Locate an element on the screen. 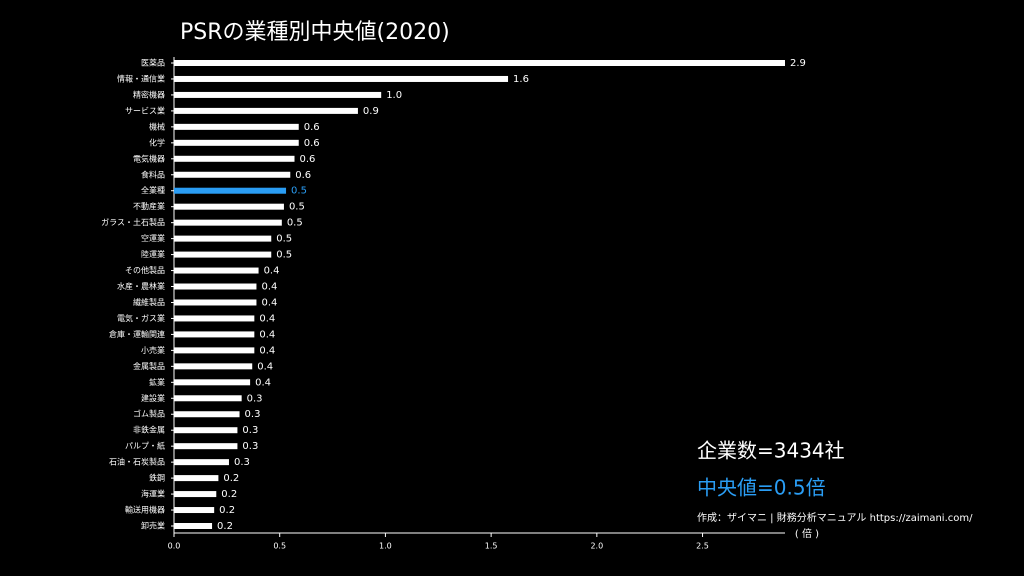 The width and height of the screenshot is (1024, 576). y-tick-label: パルプ・紙 is located at coordinates (145, 446).